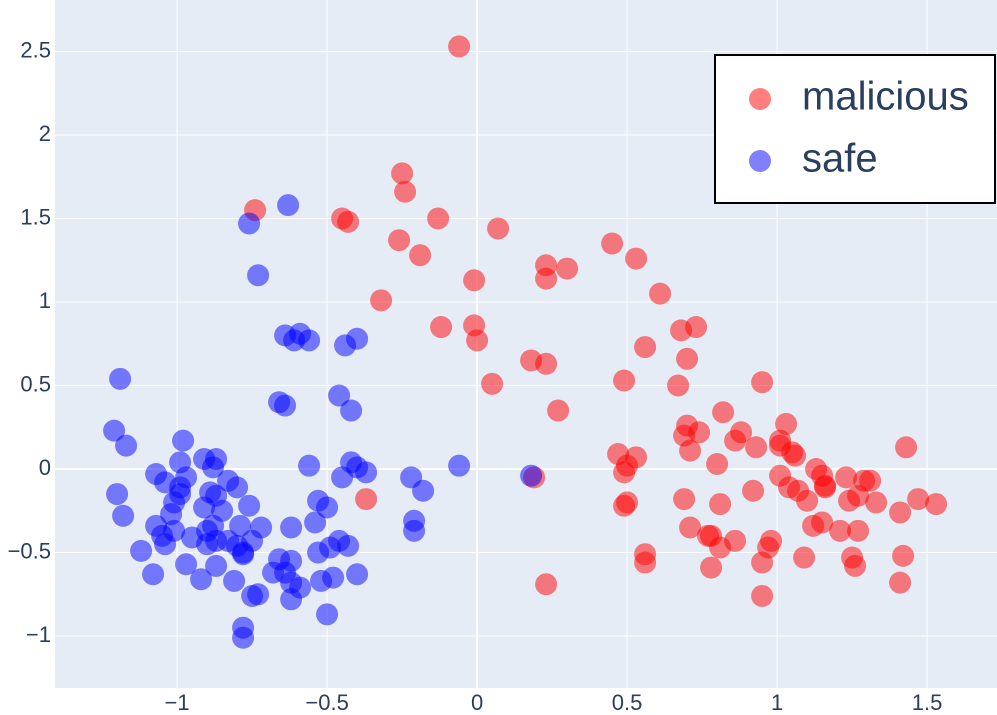  Describe the element at coordinates (777, 702) in the screenshot. I see `x-tick-label: 1` at that location.